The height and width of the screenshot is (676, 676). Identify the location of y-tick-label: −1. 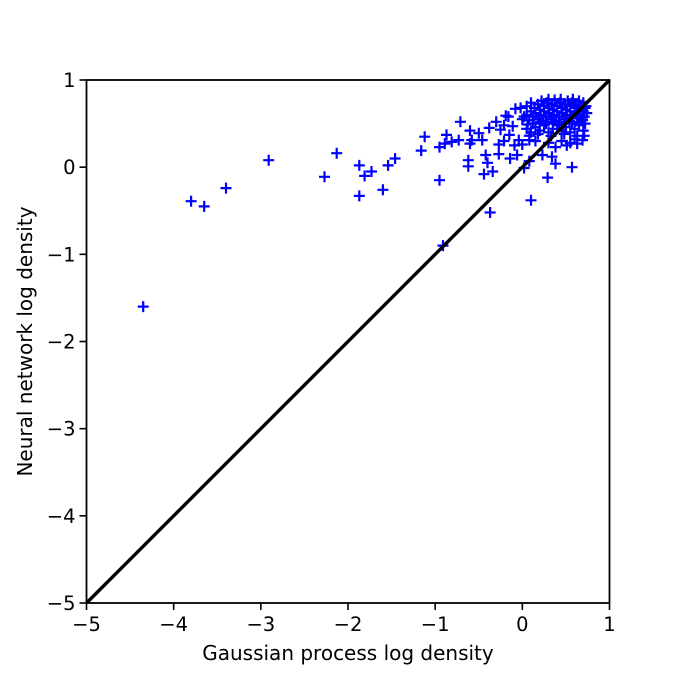
(61, 254).